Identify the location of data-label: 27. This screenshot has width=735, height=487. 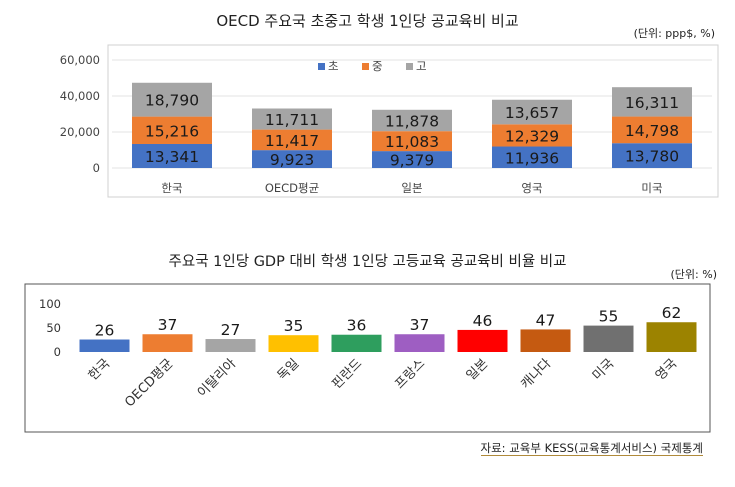
(231, 330).